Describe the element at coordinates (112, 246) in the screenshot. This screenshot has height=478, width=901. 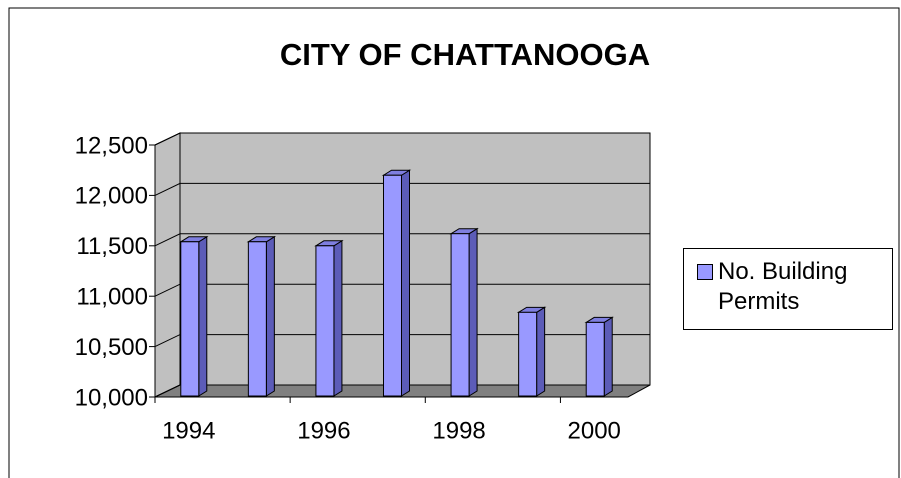
I see `y-tick-label: 11,500` at that location.